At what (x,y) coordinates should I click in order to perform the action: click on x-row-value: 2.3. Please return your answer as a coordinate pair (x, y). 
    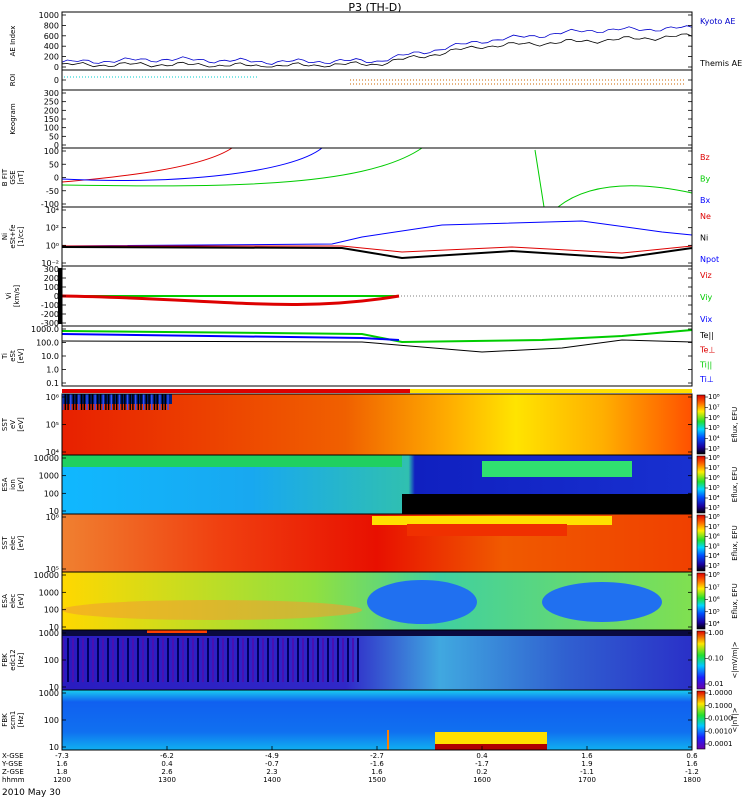
    Looking at the image, I should click on (271, 772).